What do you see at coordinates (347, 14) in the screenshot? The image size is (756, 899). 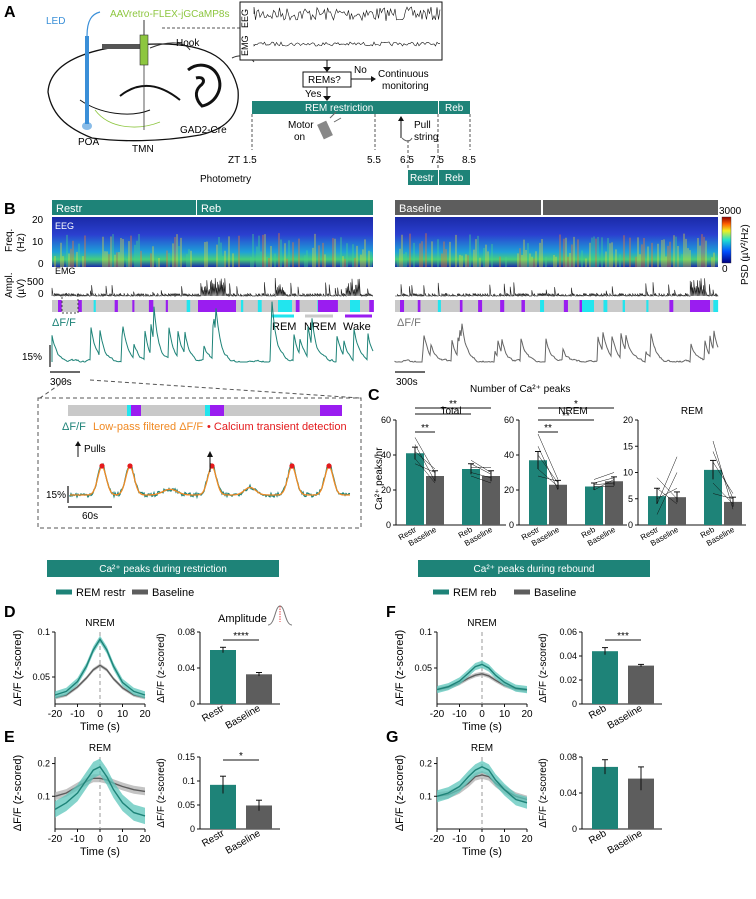 I see `eeg-trace-a` at bounding box center [347, 14].